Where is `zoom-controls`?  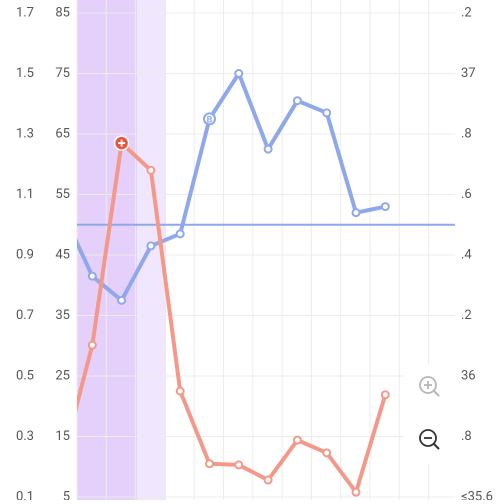 zoom-controls is located at coordinates (430, 414).